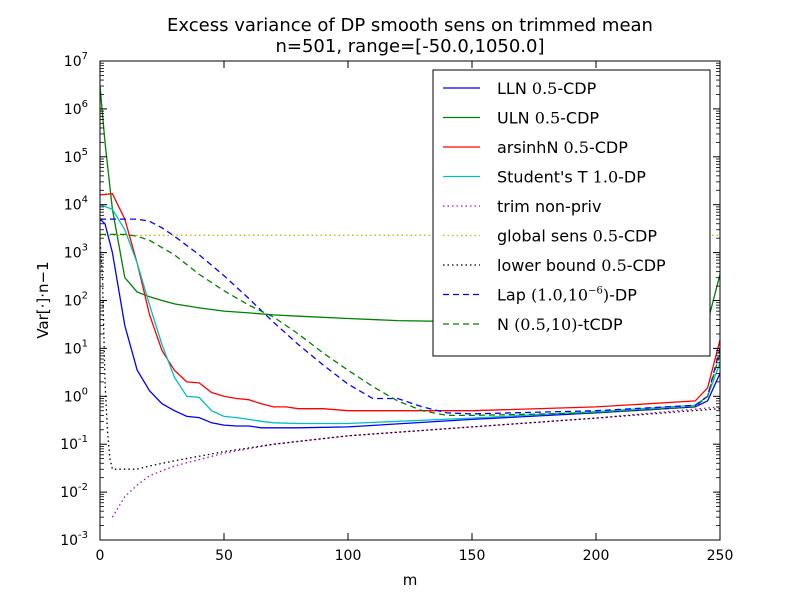  What do you see at coordinates (547, 88) in the screenshot?
I see `legend-label: LLN 0.5-CDP` at bounding box center [547, 88].